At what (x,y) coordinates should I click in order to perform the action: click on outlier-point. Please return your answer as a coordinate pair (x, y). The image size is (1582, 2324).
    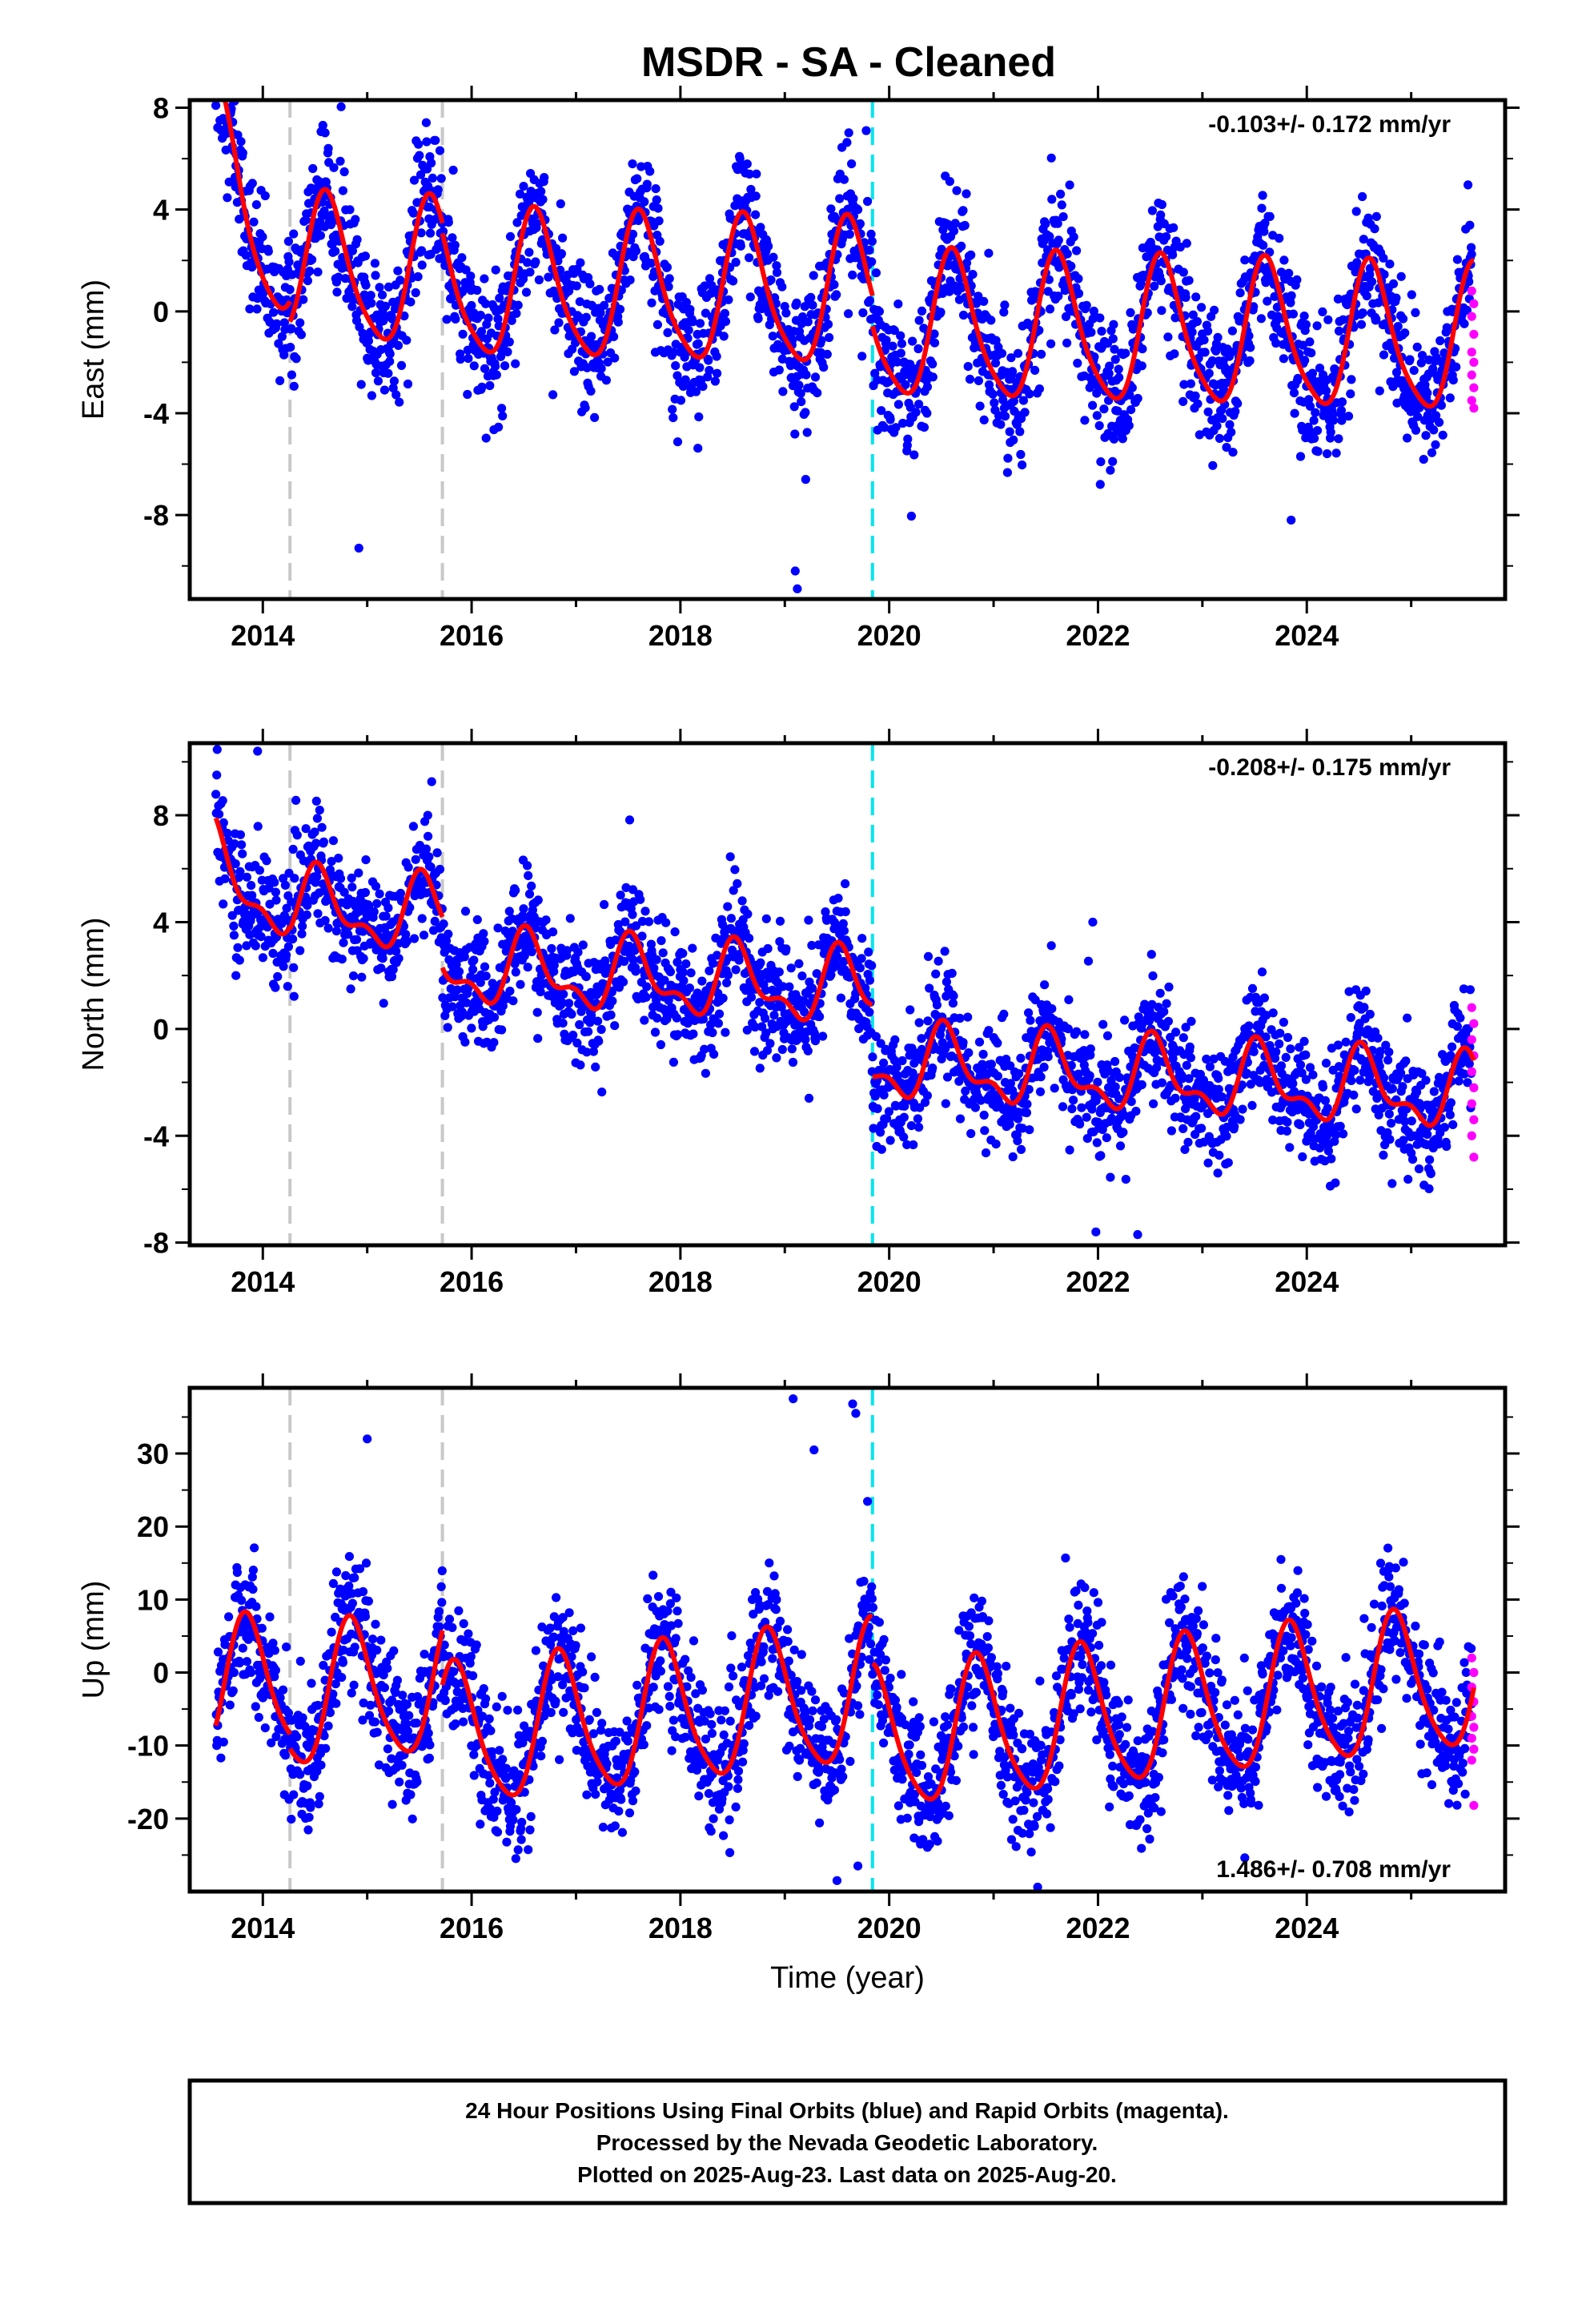
    Looking at the image, I should click on (806, 480).